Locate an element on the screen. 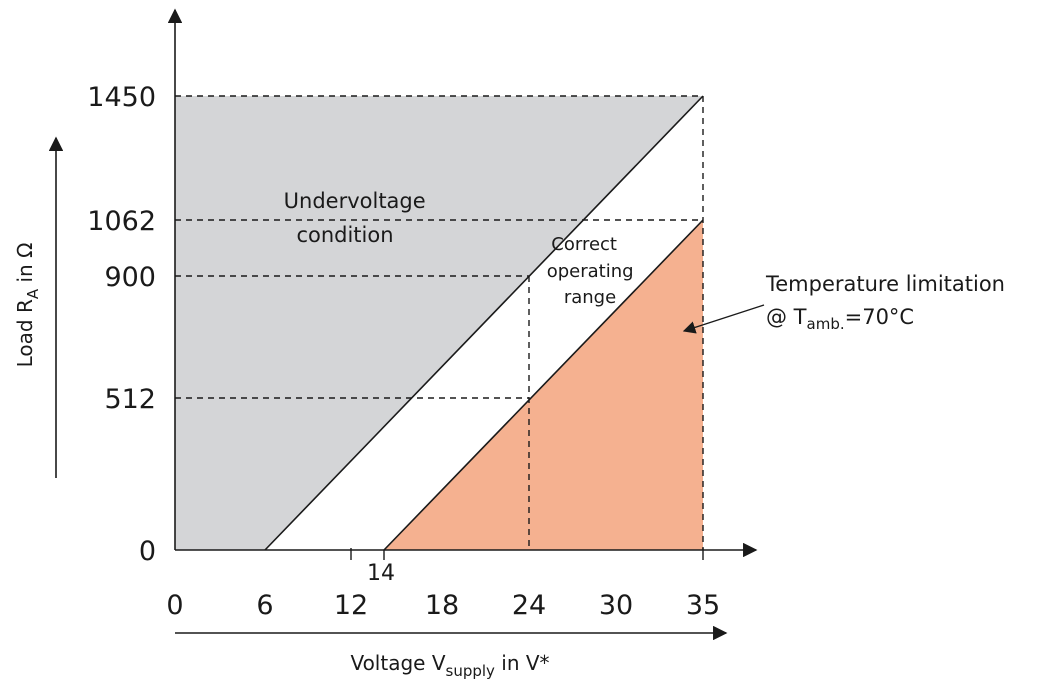 This screenshot has height=681, width=1046. correct-range-label: Correct operating range is located at coordinates (593, 271).